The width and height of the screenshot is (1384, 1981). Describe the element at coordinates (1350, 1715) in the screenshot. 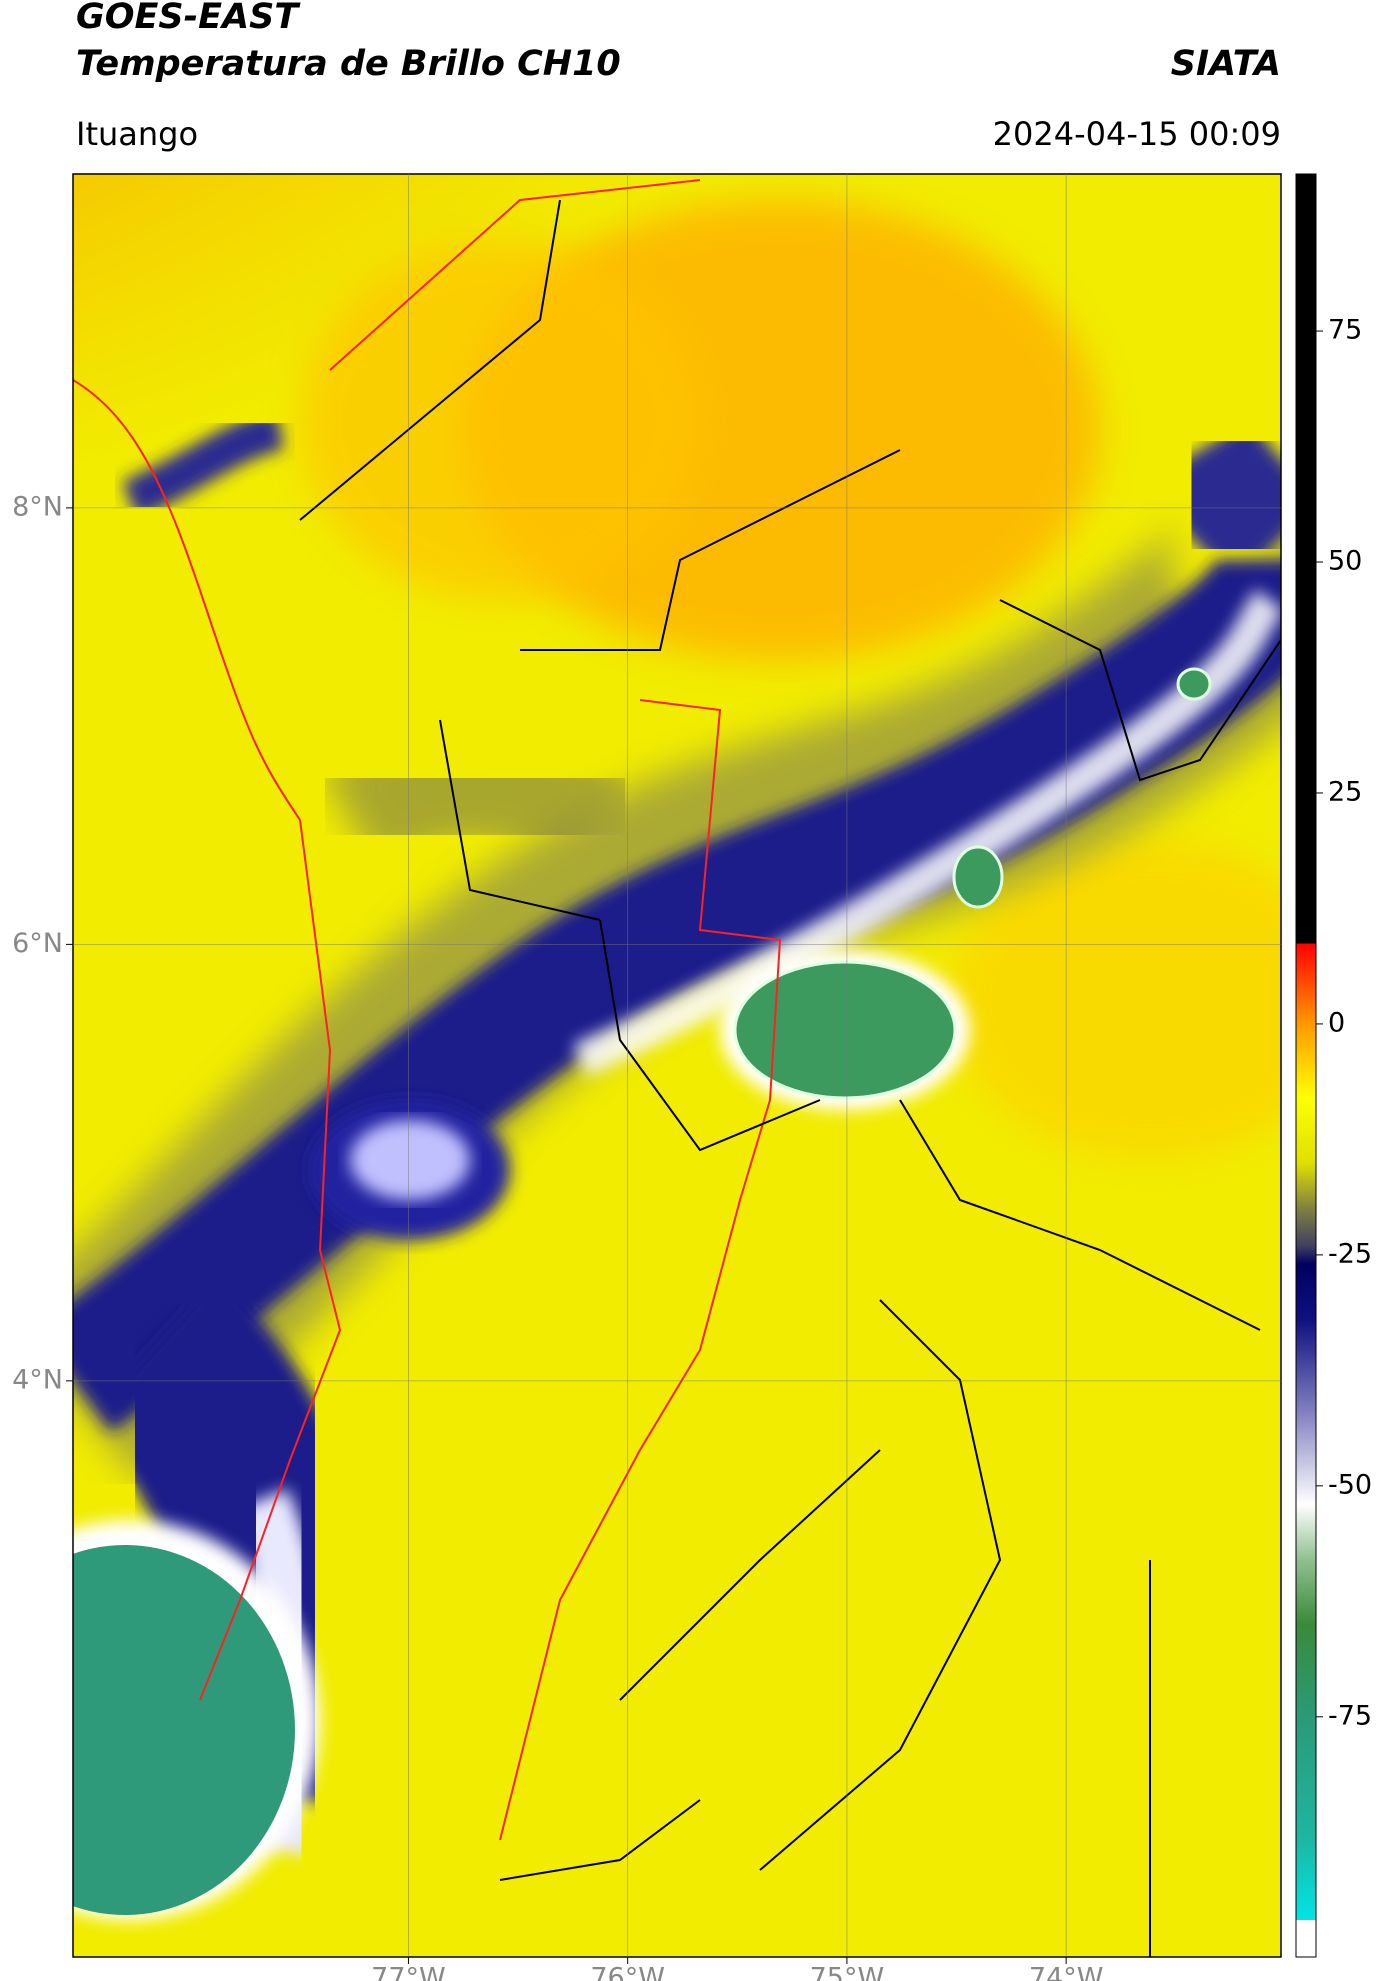

I see `colorbar-label: -75` at that location.